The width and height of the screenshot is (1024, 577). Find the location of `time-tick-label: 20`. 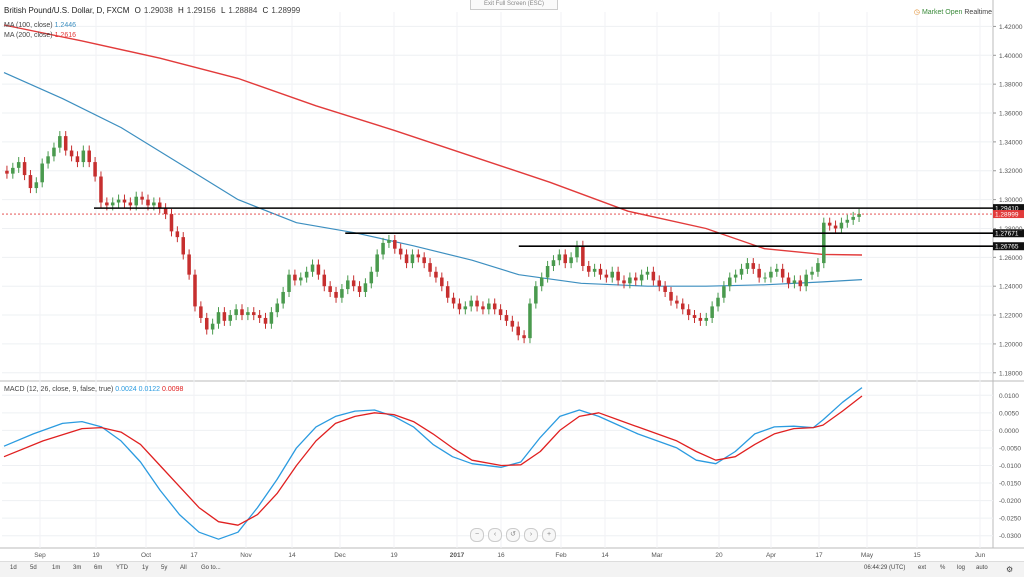

time-tick-label: 20 is located at coordinates (719, 555).